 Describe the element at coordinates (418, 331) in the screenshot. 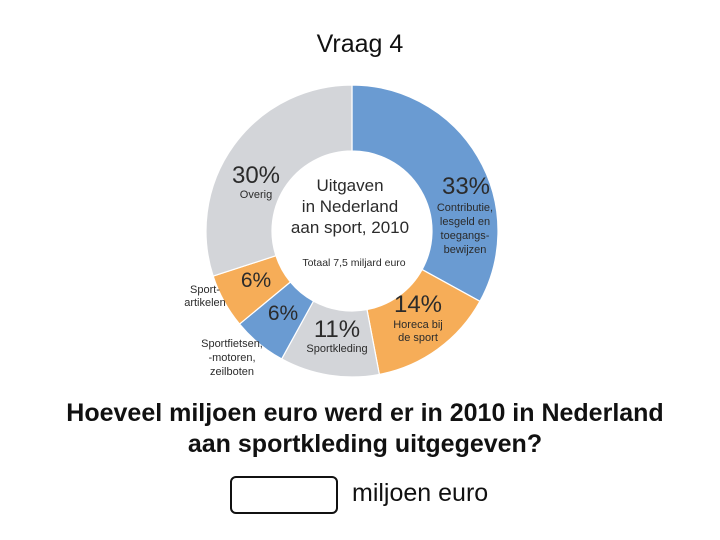

I see `slice-category-label: Horeca bij de sport` at that location.